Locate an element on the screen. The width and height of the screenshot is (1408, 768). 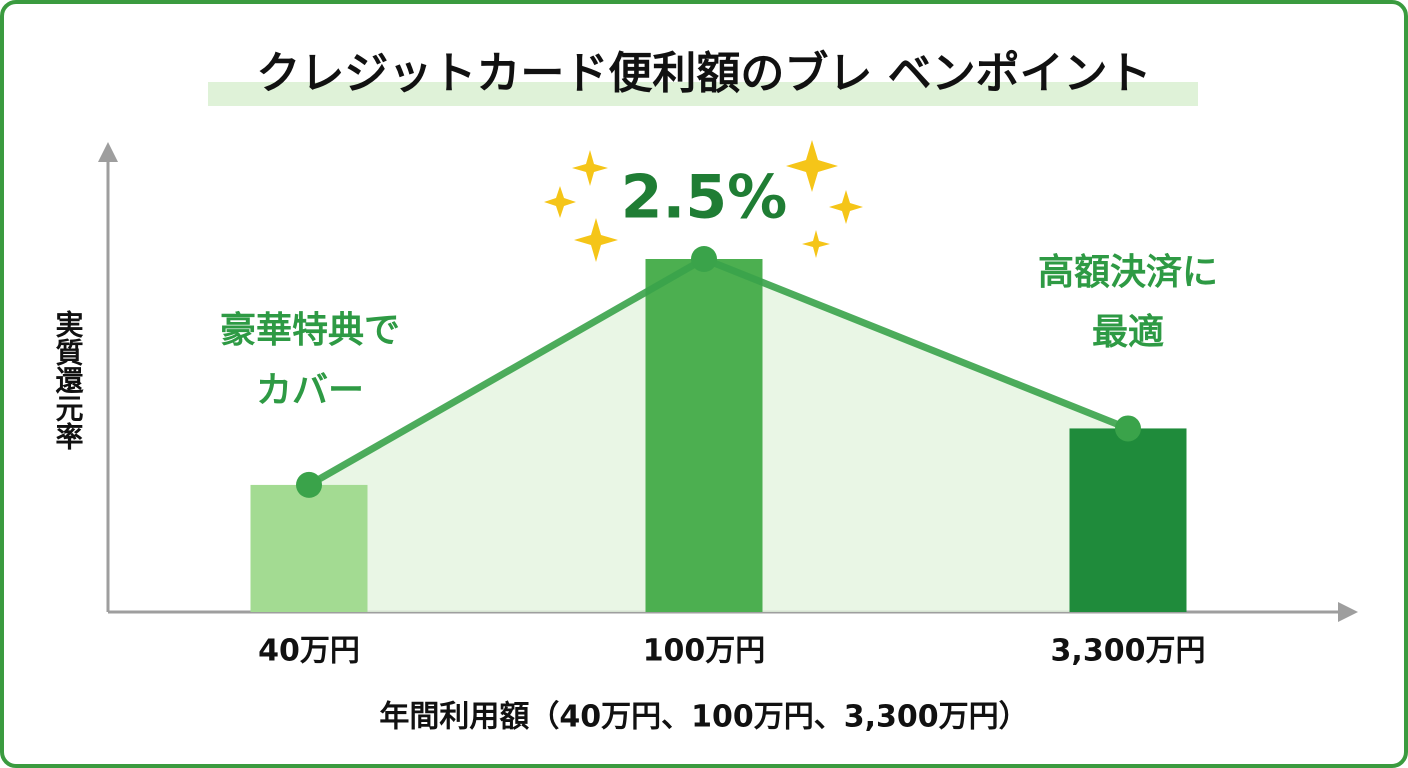
y-axis-label: 実質還元率 is located at coordinates (68, 379).